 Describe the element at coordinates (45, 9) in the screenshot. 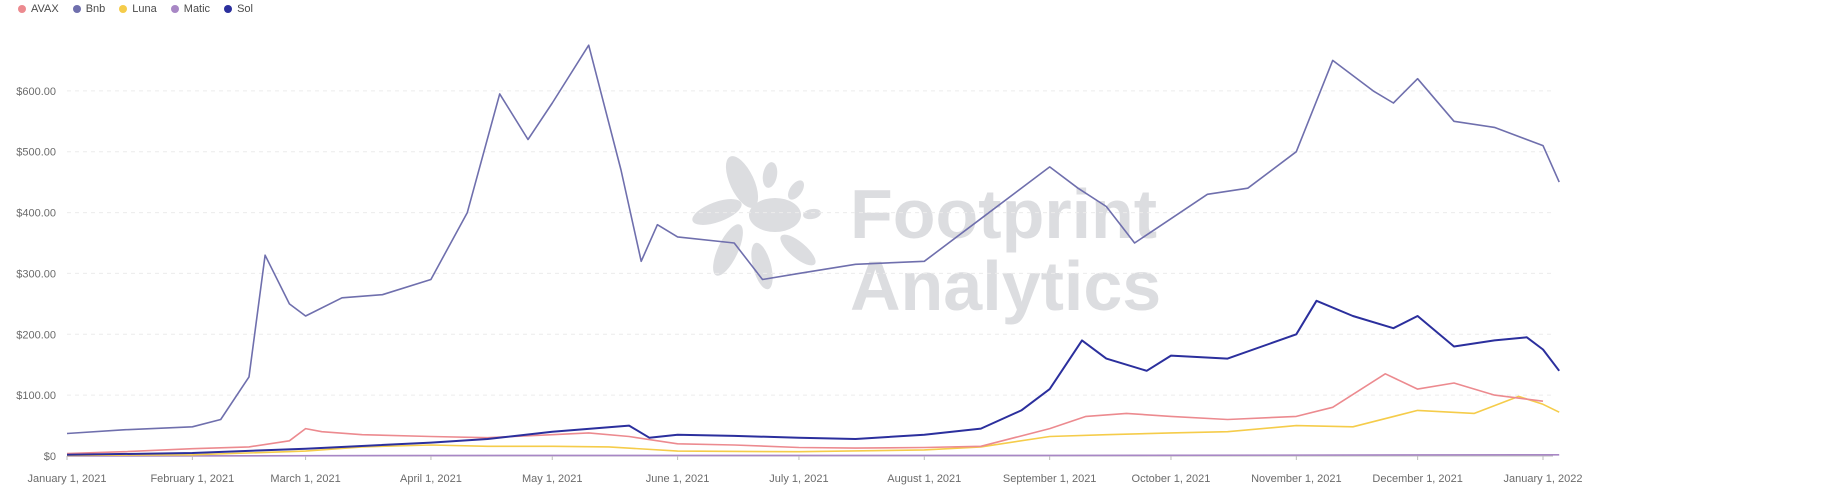

I see `legend-label: AVAX` at that location.